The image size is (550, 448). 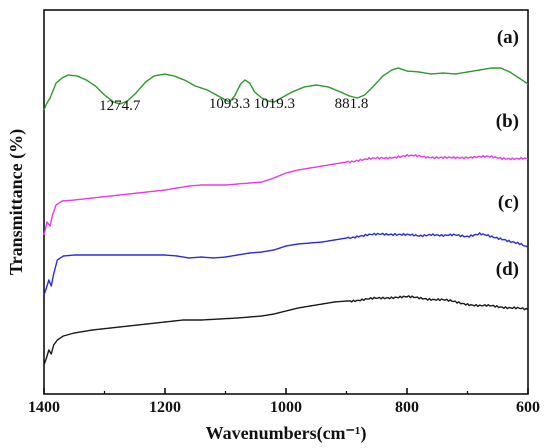 What do you see at coordinates (16, 202) in the screenshot?
I see `y-axis-title: Transmittance (%)` at bounding box center [16, 202].